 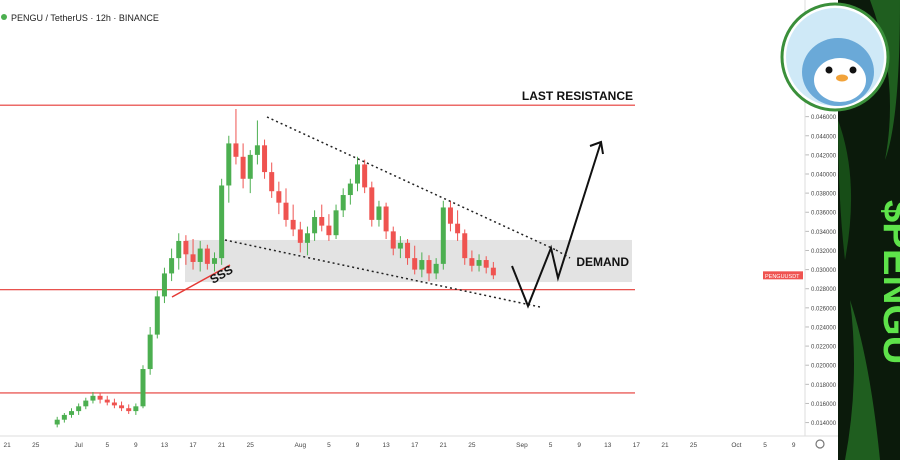 I want to click on y-tick-label: 0.034000, so click(x=824, y=233).